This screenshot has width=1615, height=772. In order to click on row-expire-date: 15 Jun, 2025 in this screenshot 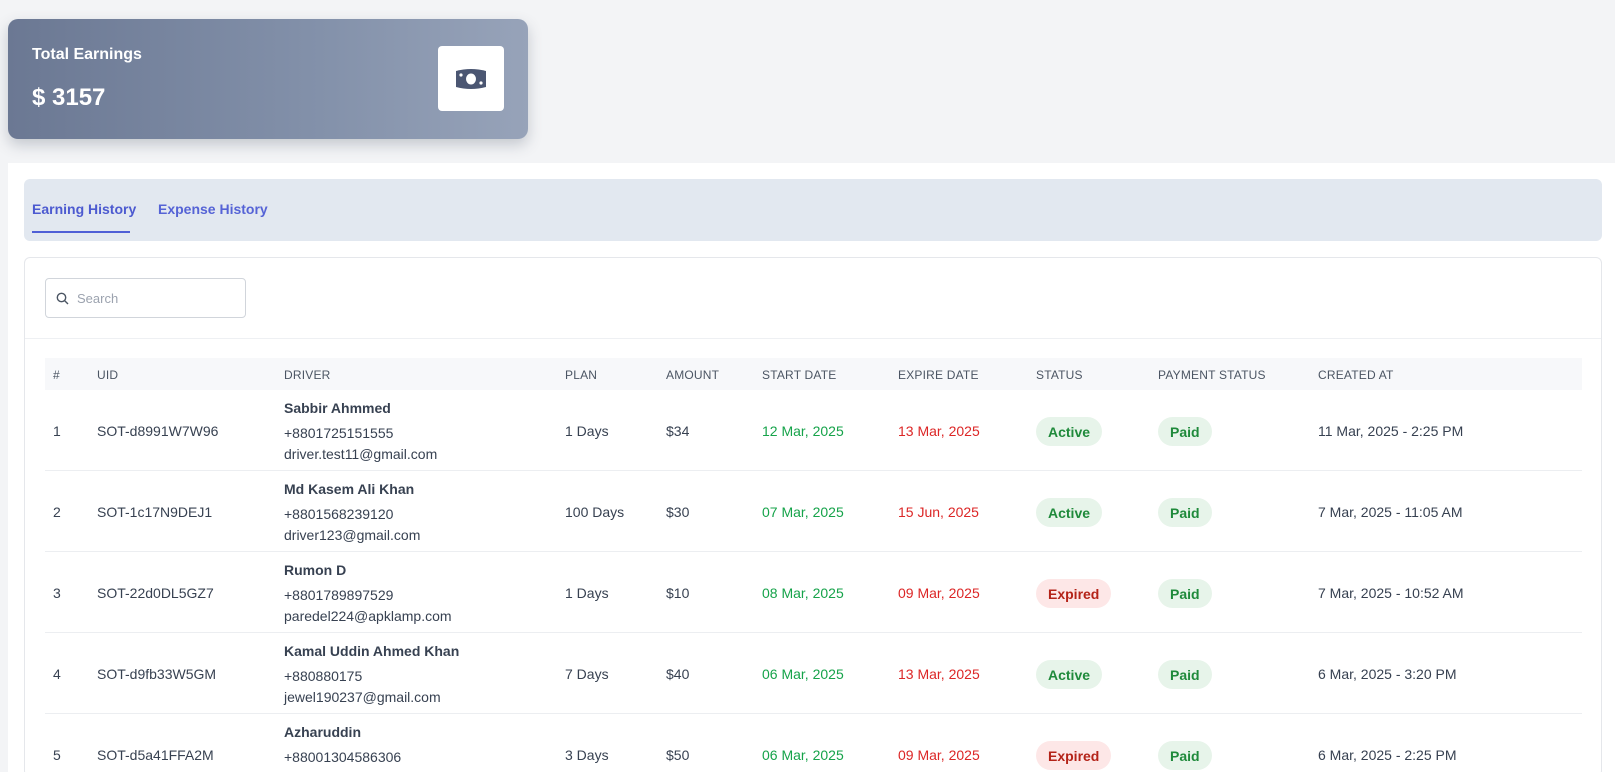, I will do `click(938, 512)`.